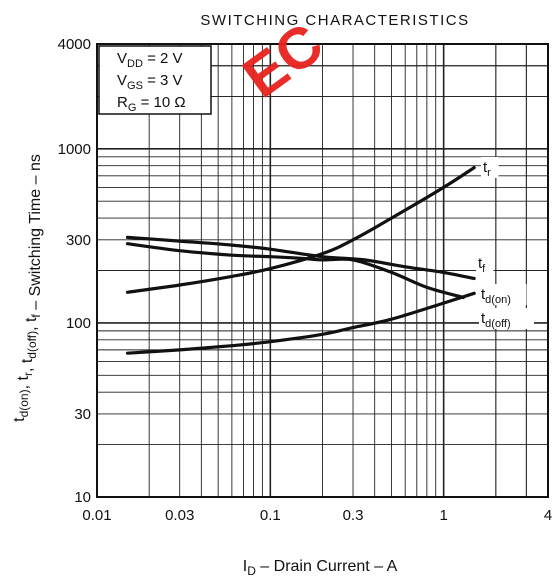 The image size is (555, 578). I want to click on series-label-subscript: d(on), so click(498, 300).